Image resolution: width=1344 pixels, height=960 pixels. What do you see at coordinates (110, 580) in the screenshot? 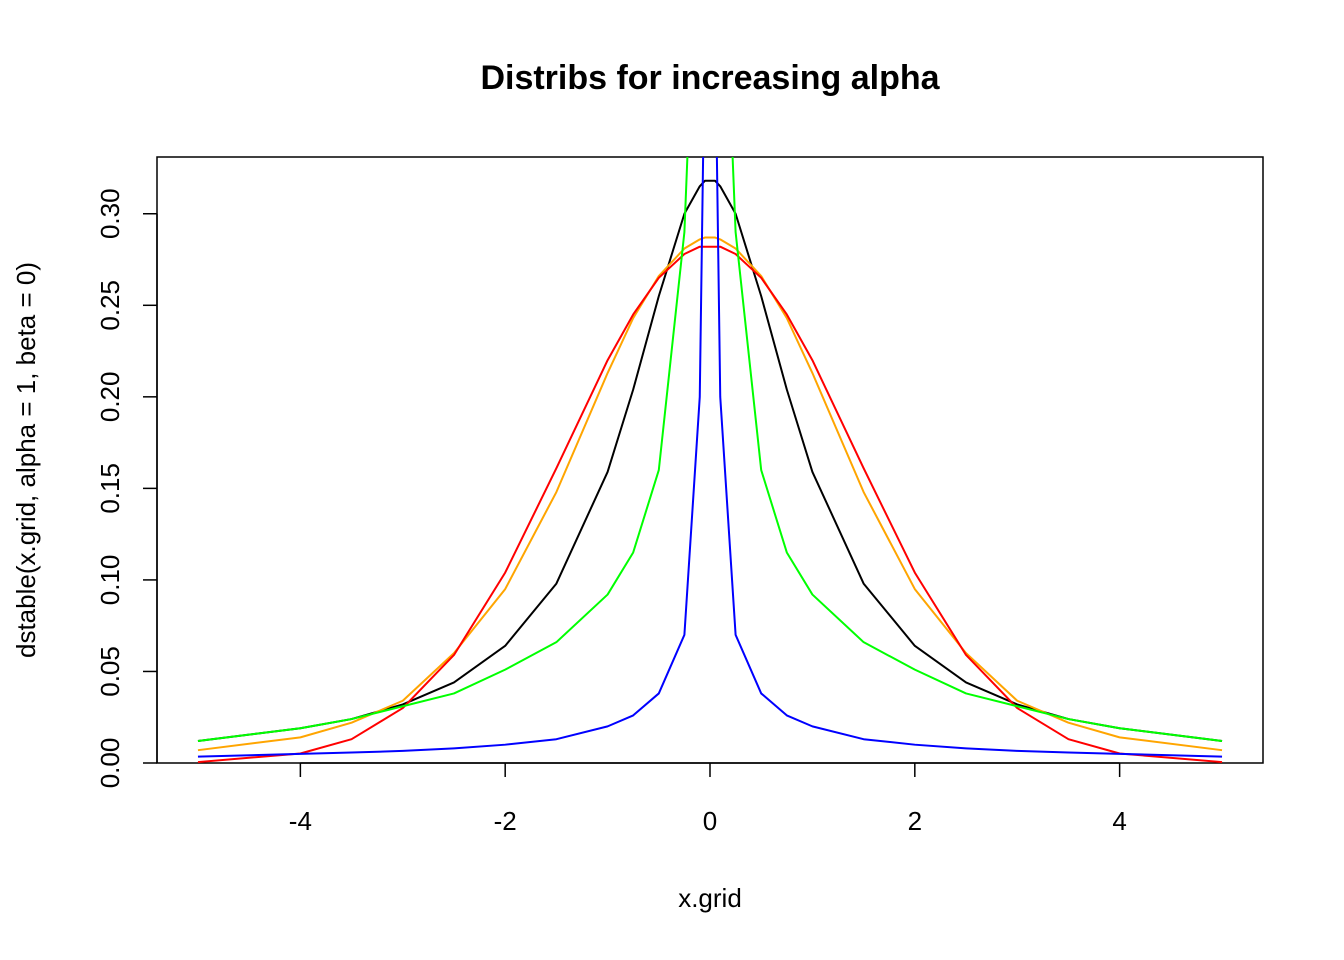
I see `y-tick-label: 0.10` at bounding box center [110, 580].